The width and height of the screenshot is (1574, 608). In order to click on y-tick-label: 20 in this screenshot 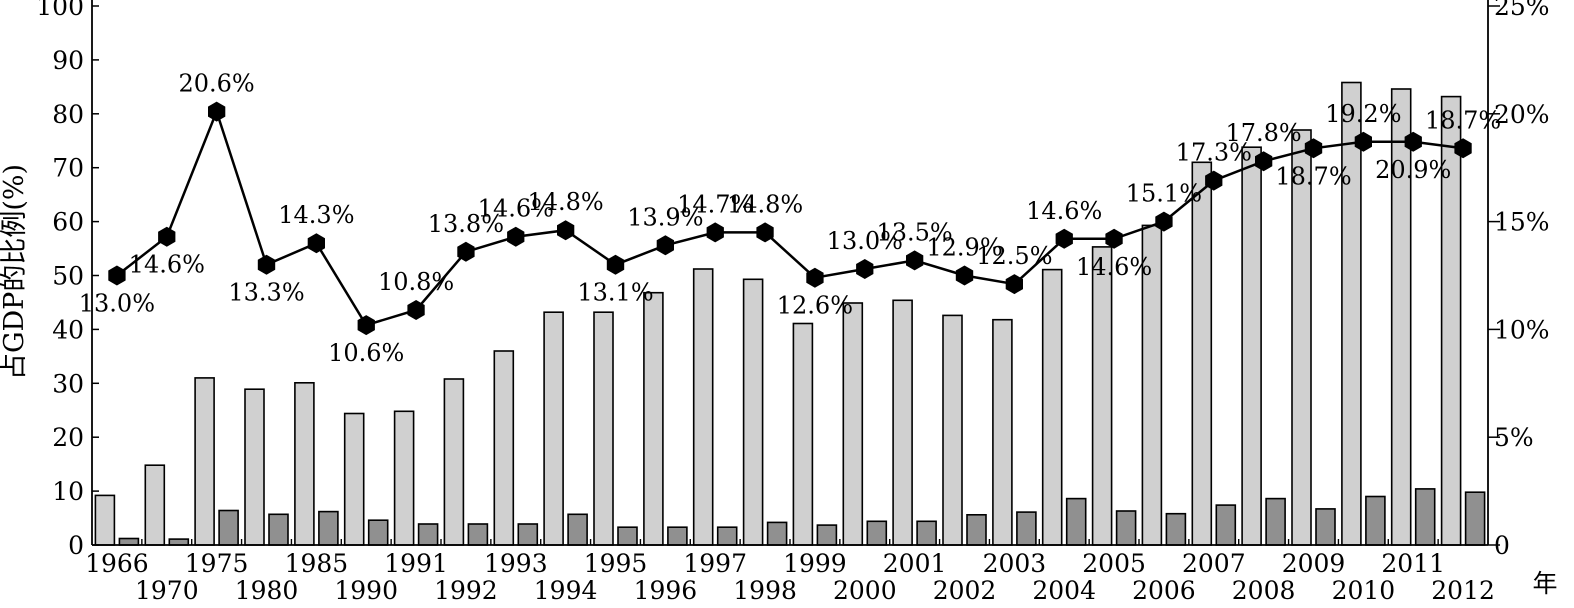, I will do `click(68, 437)`.